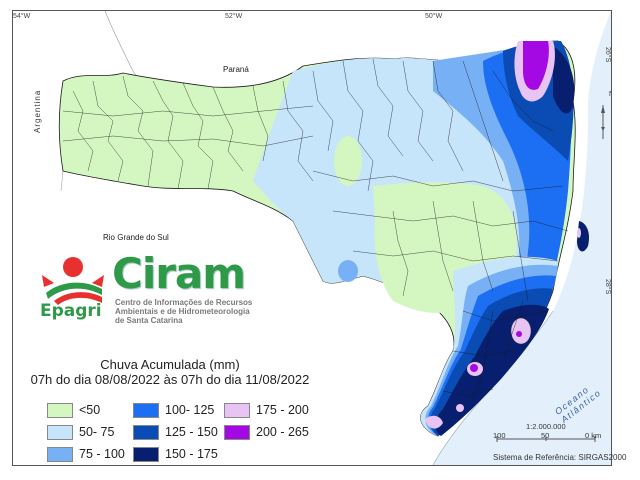  I want to click on lat-tick-28s: 28°S, so click(607, 287).